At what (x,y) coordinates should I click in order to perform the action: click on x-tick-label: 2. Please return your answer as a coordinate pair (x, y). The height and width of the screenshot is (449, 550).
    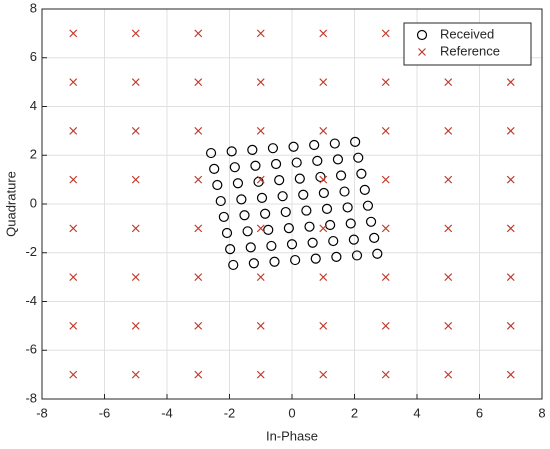
    Looking at the image, I should click on (354, 412).